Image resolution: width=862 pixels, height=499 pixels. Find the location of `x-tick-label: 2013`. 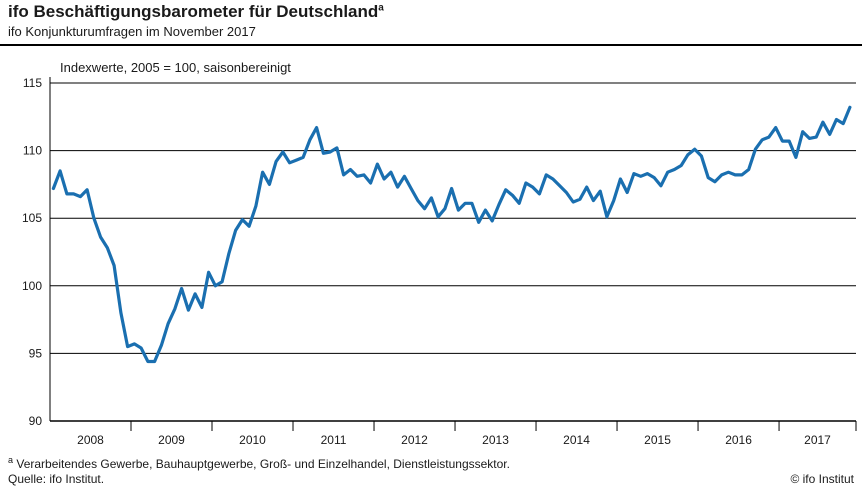

x-tick-label: 2013 is located at coordinates (495, 440).